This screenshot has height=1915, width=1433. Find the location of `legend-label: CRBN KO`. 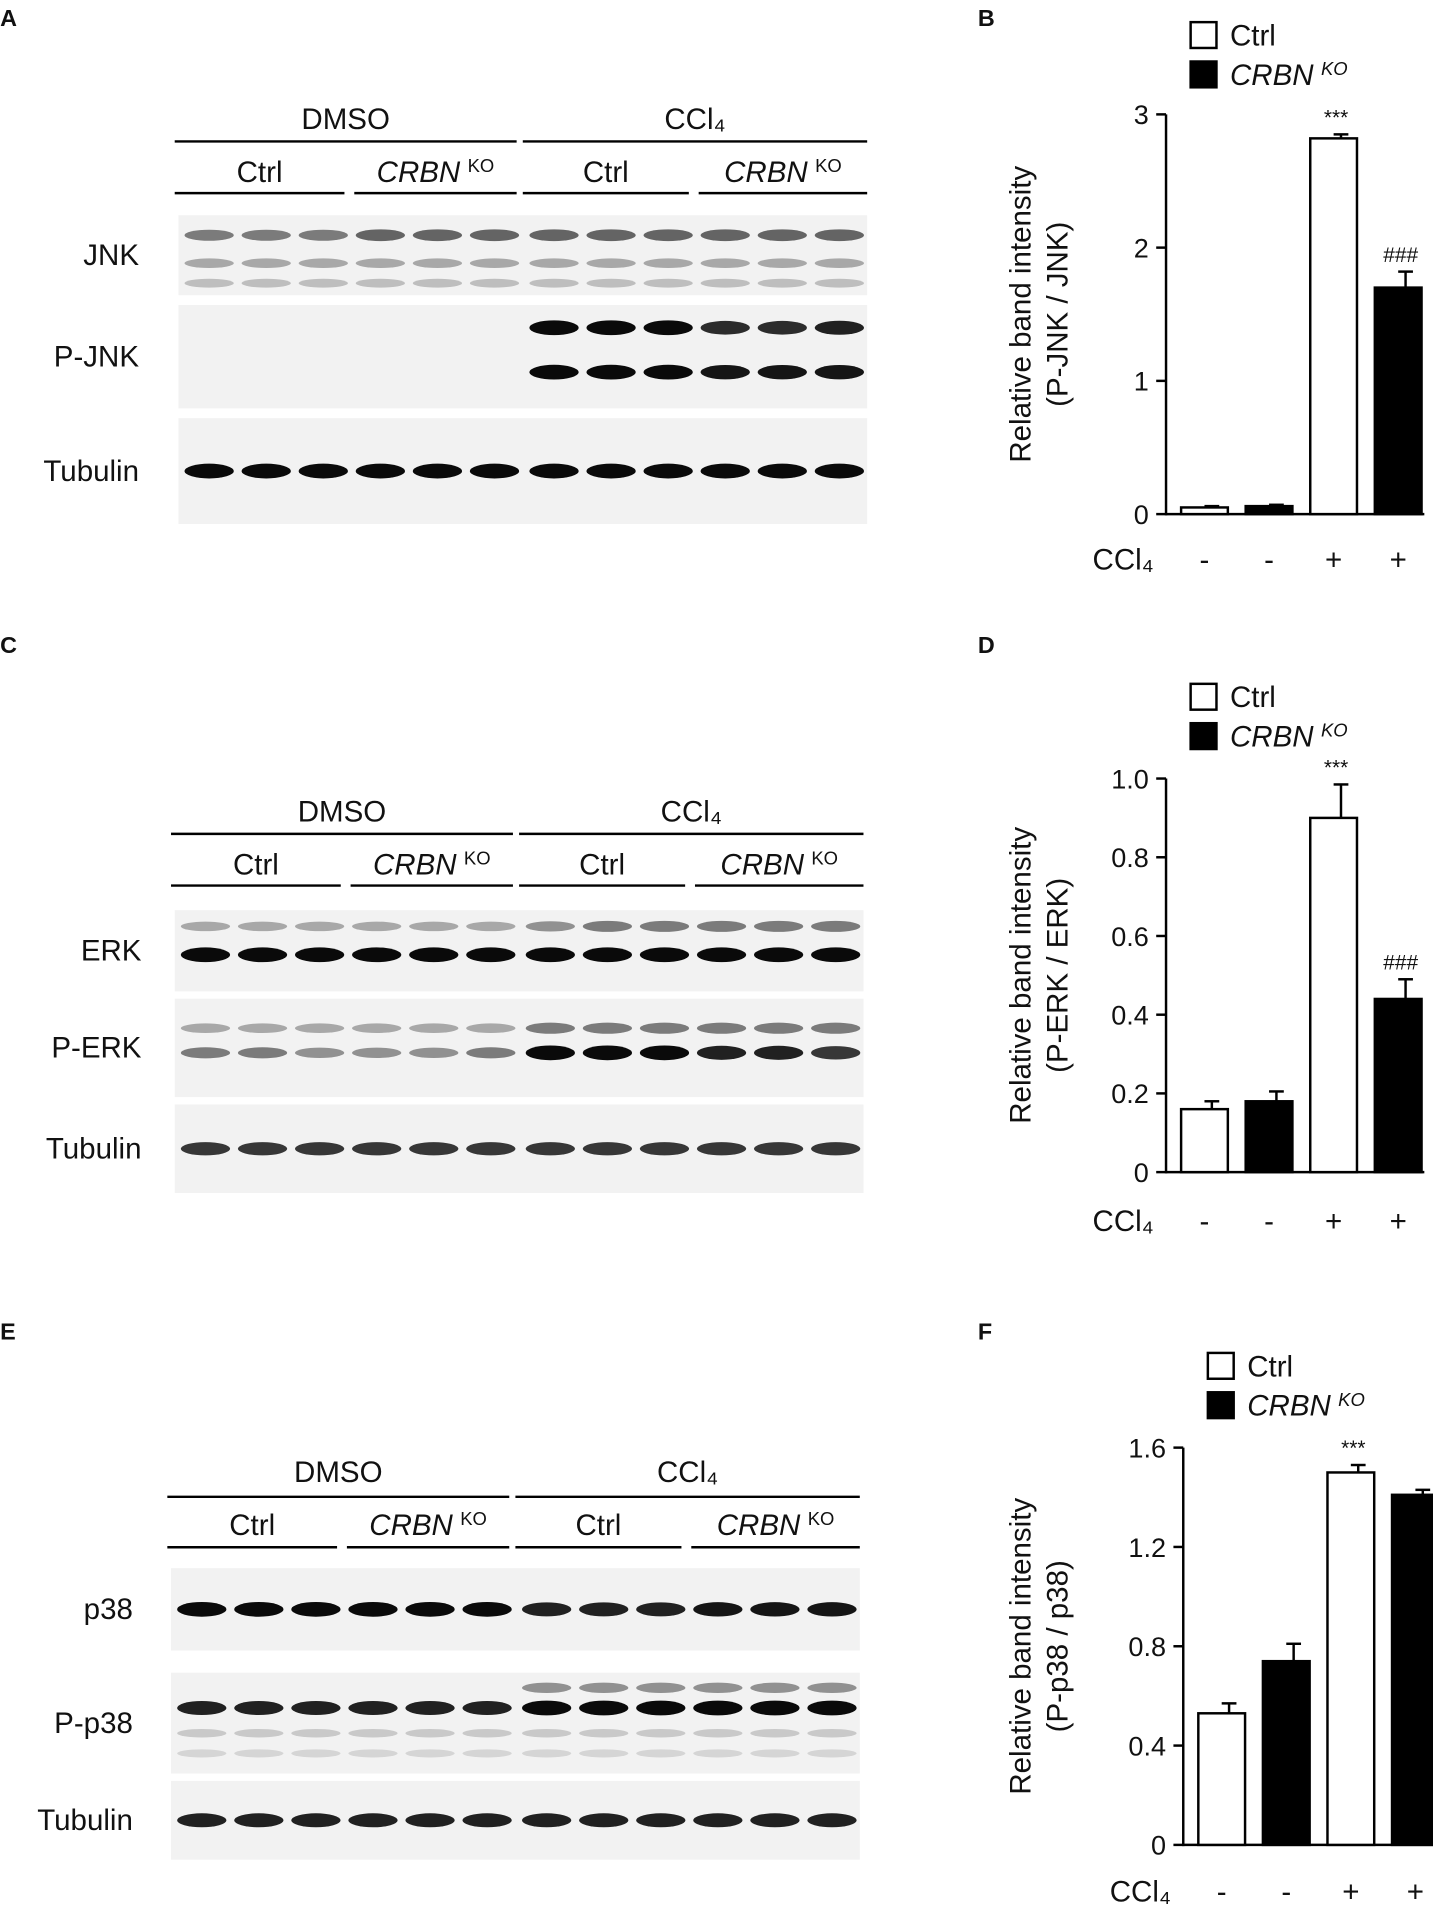

legend-label: CRBN KO is located at coordinates (1306, 1406).